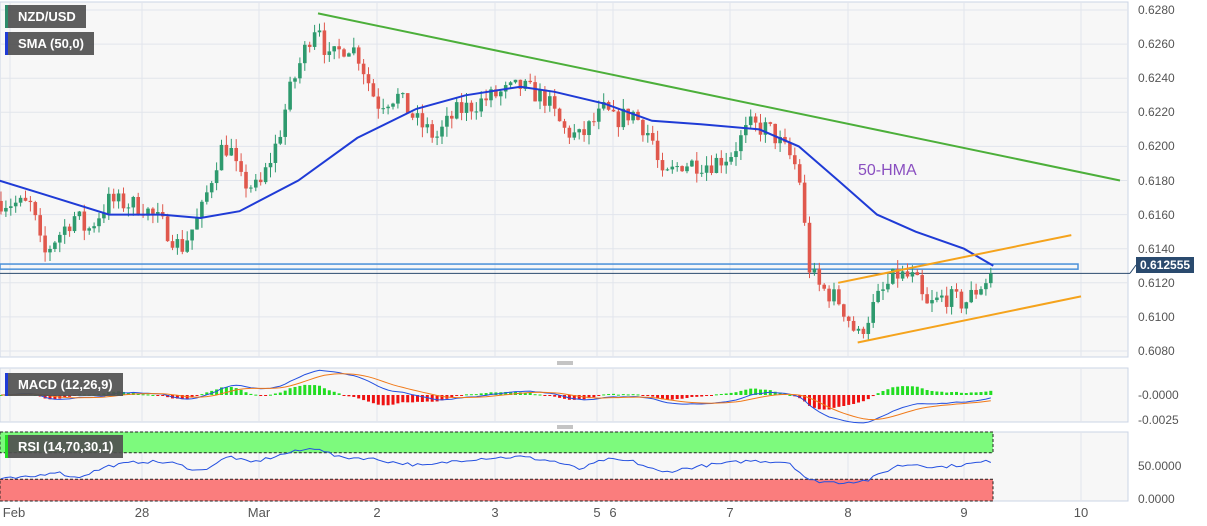 This screenshot has height=526, width=1207. I want to click on signal-line, so click(496, 397).